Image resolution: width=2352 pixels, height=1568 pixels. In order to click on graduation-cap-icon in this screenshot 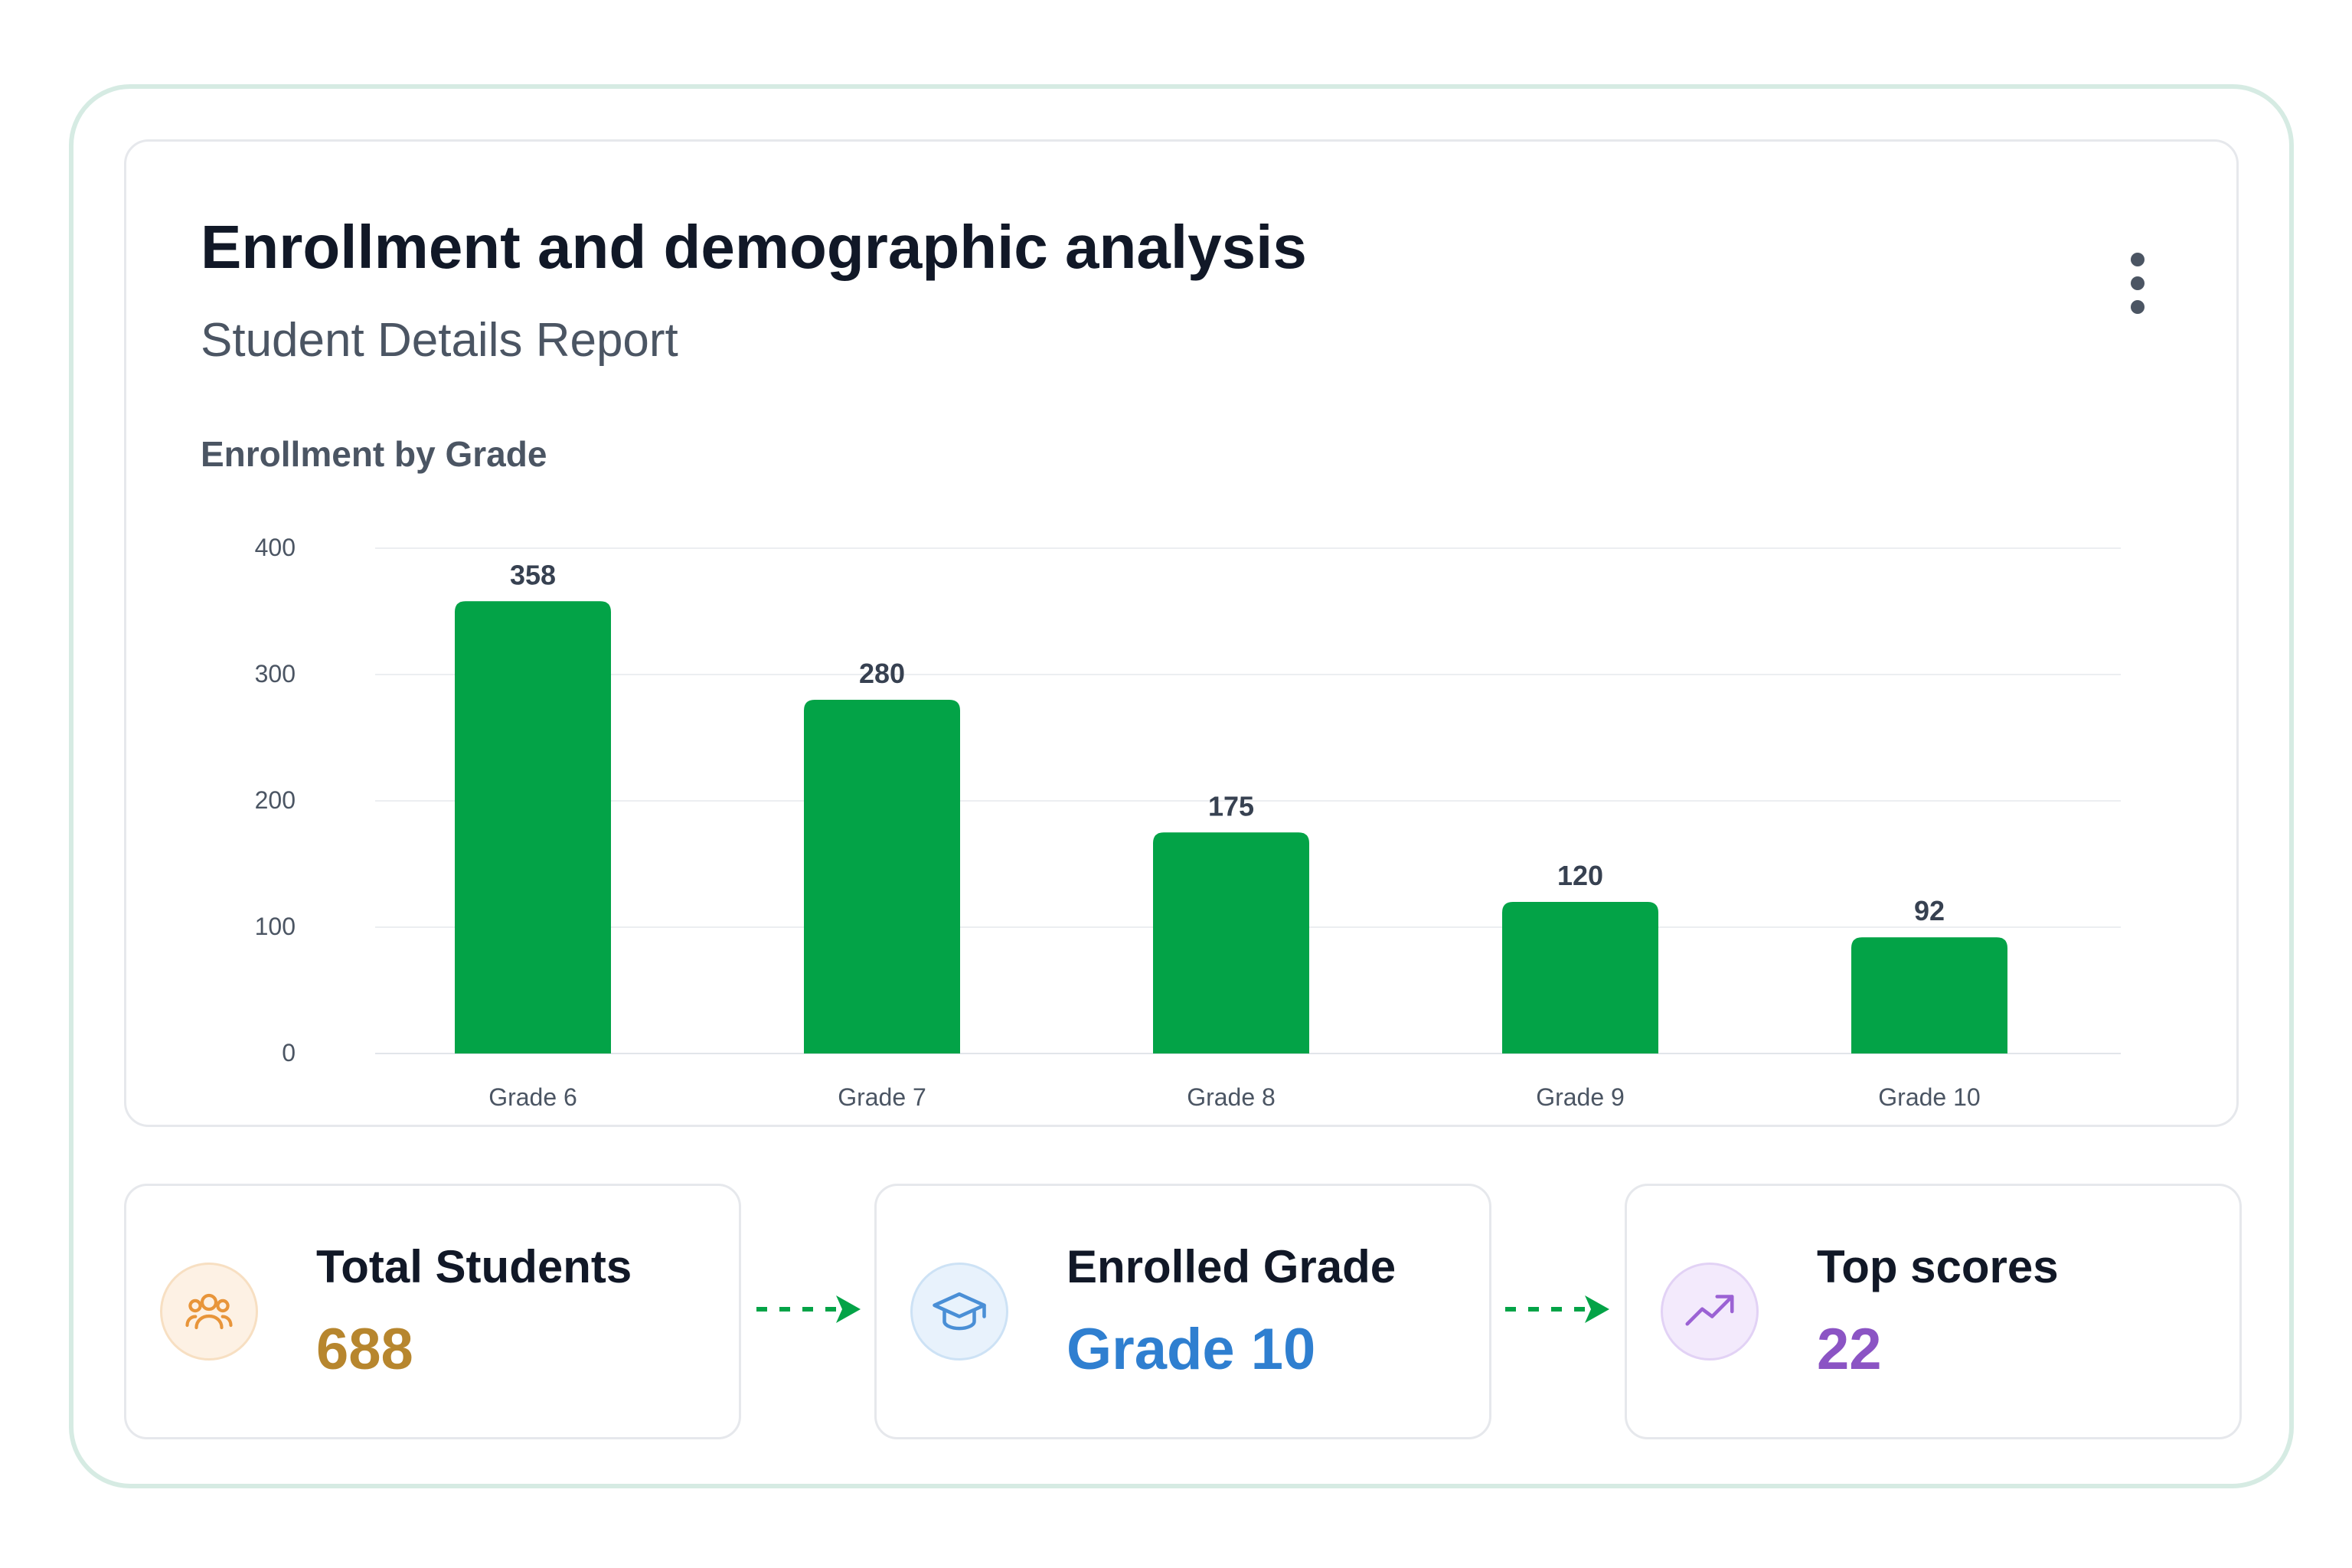, I will do `click(959, 1311)`.